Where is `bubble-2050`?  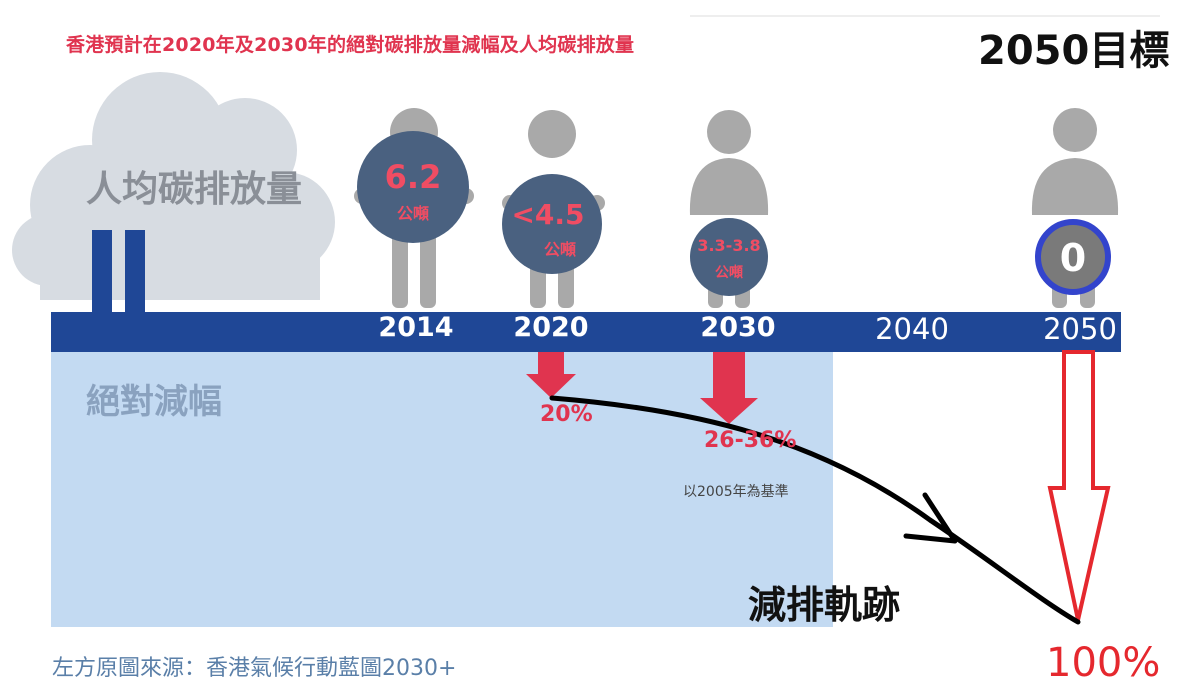
bubble-2050 is located at coordinates (1073, 257).